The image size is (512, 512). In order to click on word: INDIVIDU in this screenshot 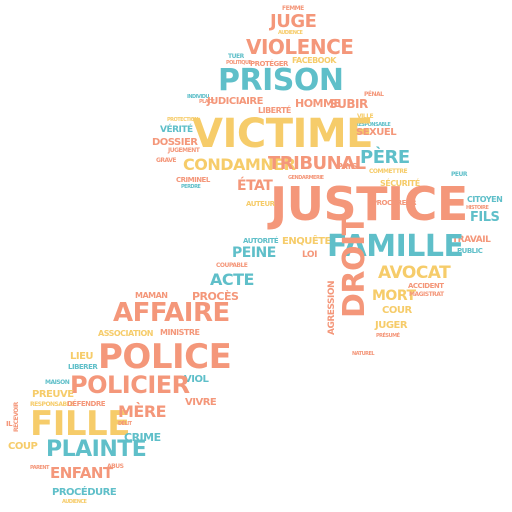, I will do `click(198, 97)`.